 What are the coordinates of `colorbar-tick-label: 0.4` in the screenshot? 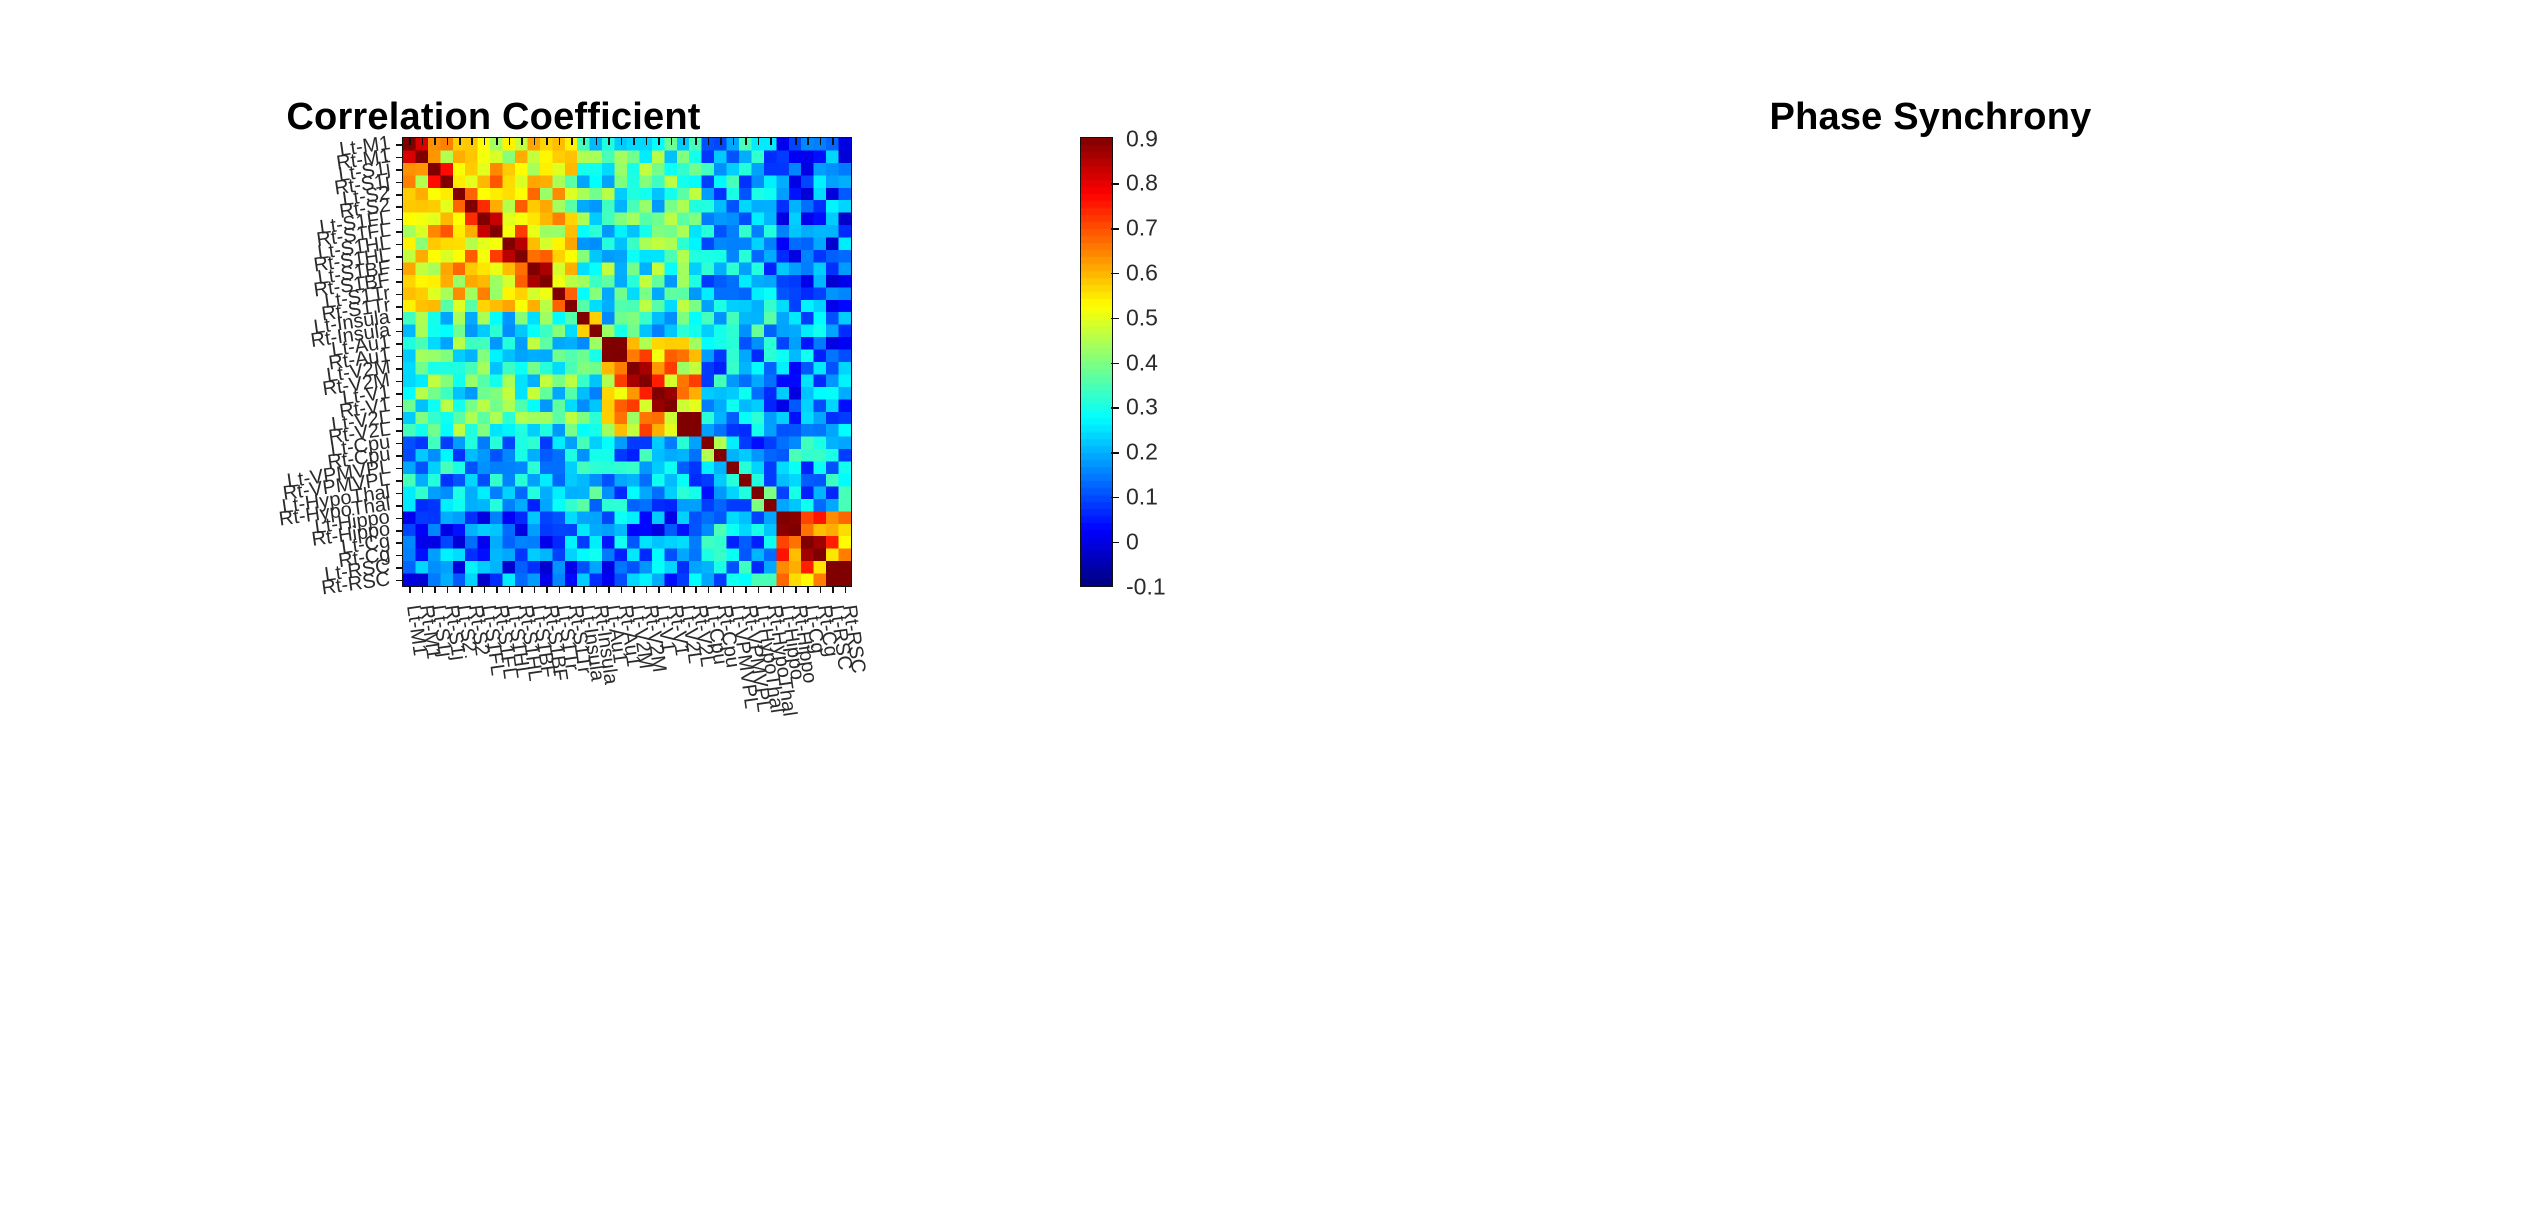 It's located at (1142, 362).